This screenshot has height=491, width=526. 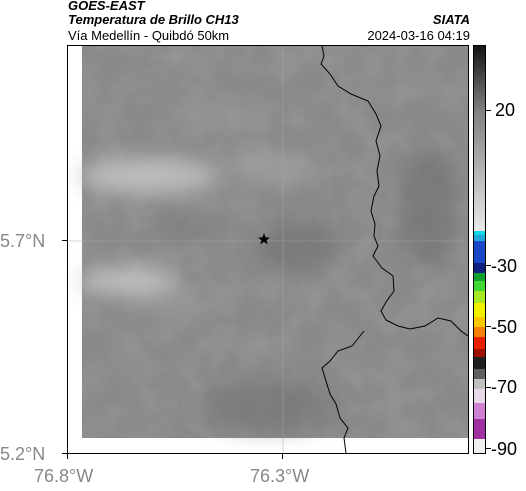 What do you see at coordinates (67, 456) in the screenshot?
I see `lon-tick-76.8` at bounding box center [67, 456].